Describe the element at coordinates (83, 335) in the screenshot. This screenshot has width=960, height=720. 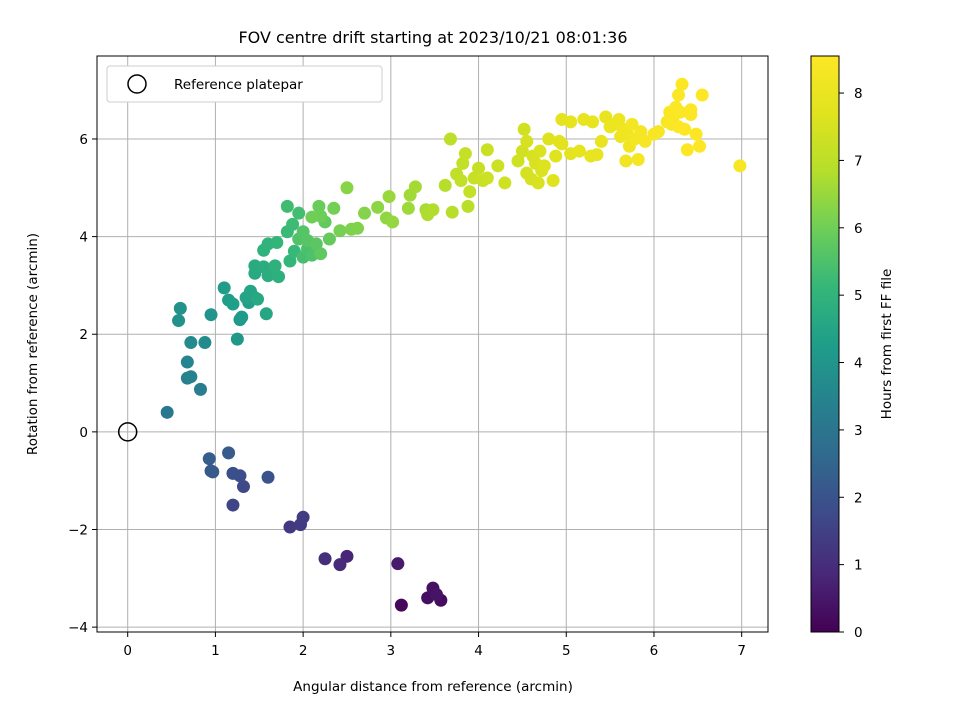
I see `y-tick-label: 2` at that location.